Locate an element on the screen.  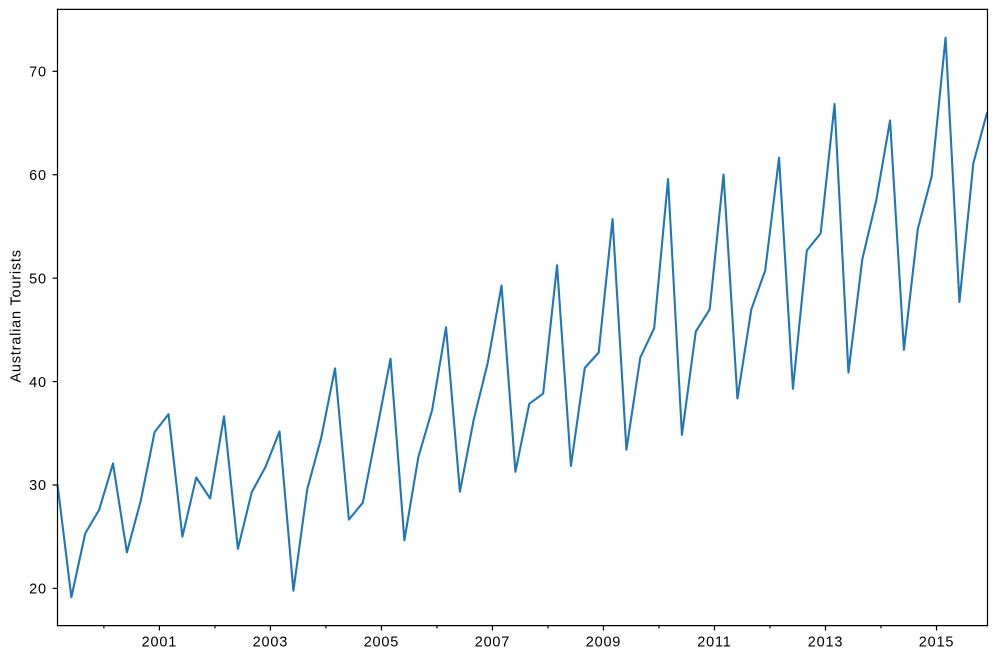
svg-text: 20 is located at coordinates (38, 590).